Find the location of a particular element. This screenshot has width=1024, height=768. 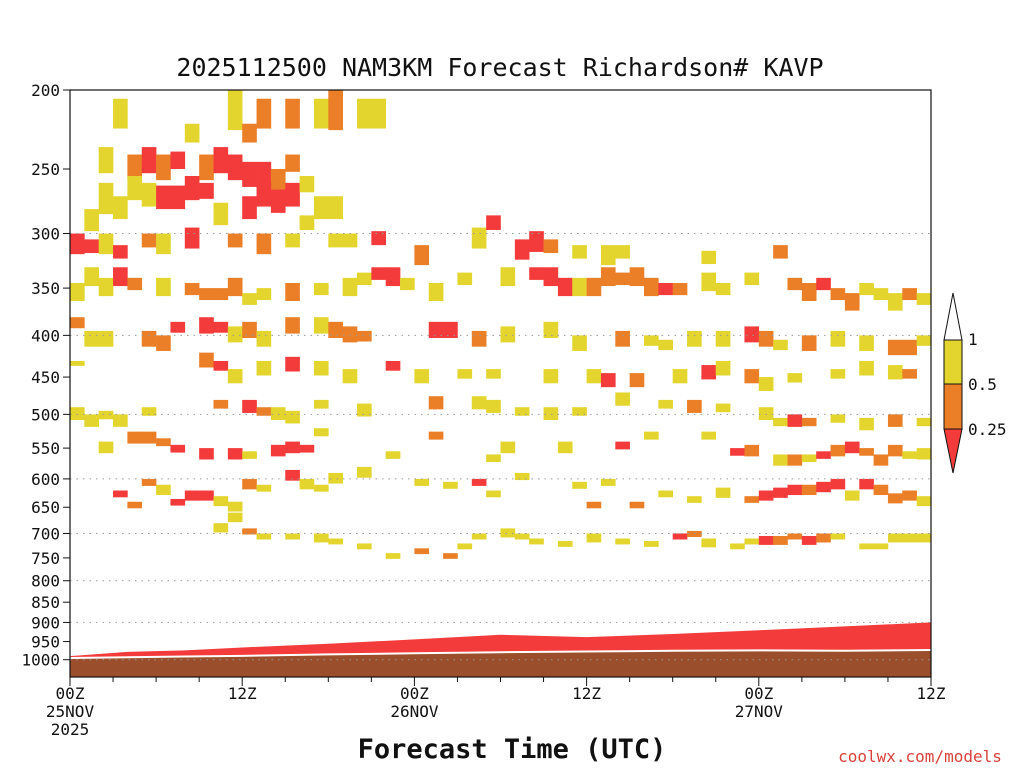

y-tick-label: 550 is located at coordinates (45, 448).